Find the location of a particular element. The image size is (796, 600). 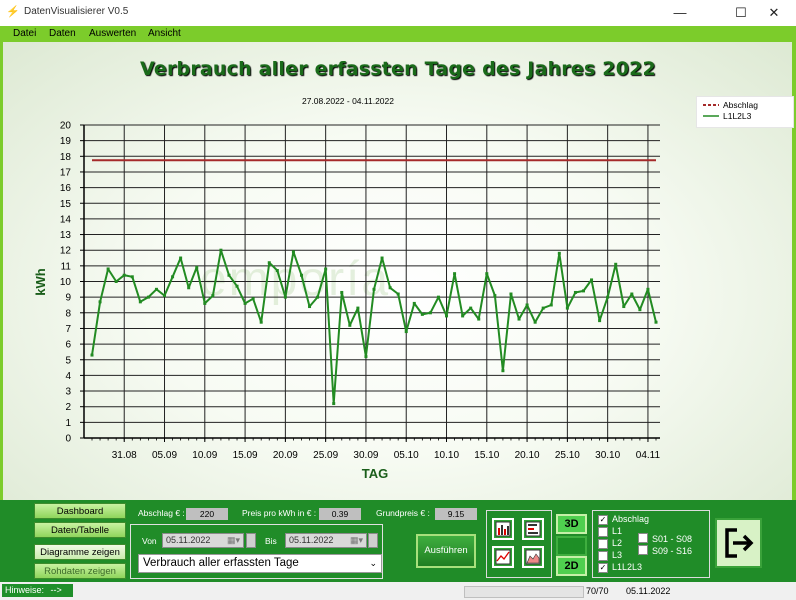

checkbox-label-s01-s08: S01 - S08 is located at coordinates (672, 539).